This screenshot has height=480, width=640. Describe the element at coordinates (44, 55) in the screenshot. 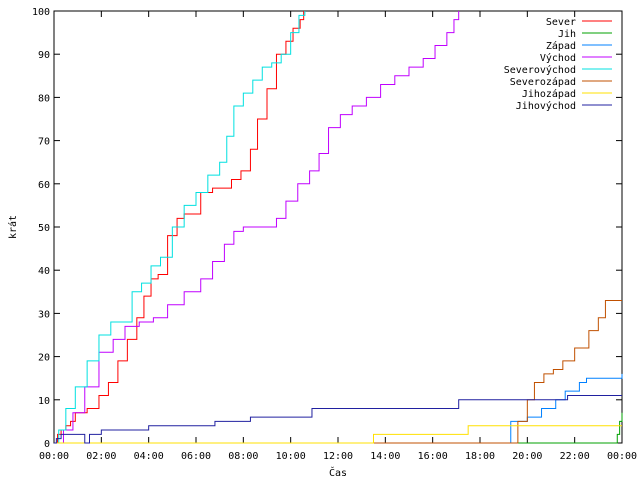

I see `y-tick-label: 90` at that location.